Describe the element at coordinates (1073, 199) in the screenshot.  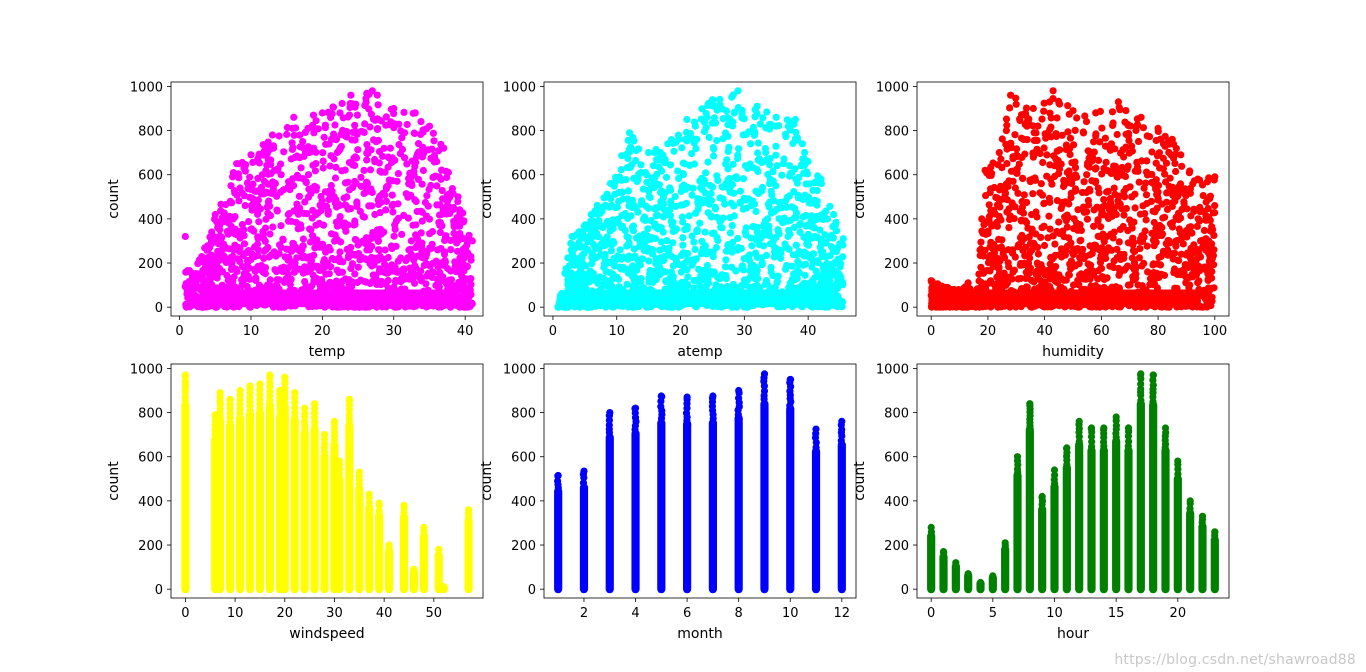
I see `humidity-points` at that location.